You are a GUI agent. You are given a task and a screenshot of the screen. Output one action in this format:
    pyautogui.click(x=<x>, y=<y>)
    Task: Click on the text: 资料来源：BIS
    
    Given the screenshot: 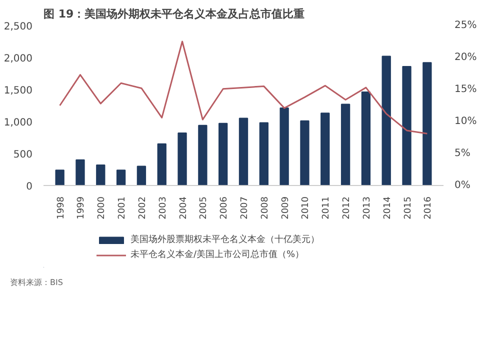 What is the action you would take?
    pyautogui.click(x=36, y=282)
    